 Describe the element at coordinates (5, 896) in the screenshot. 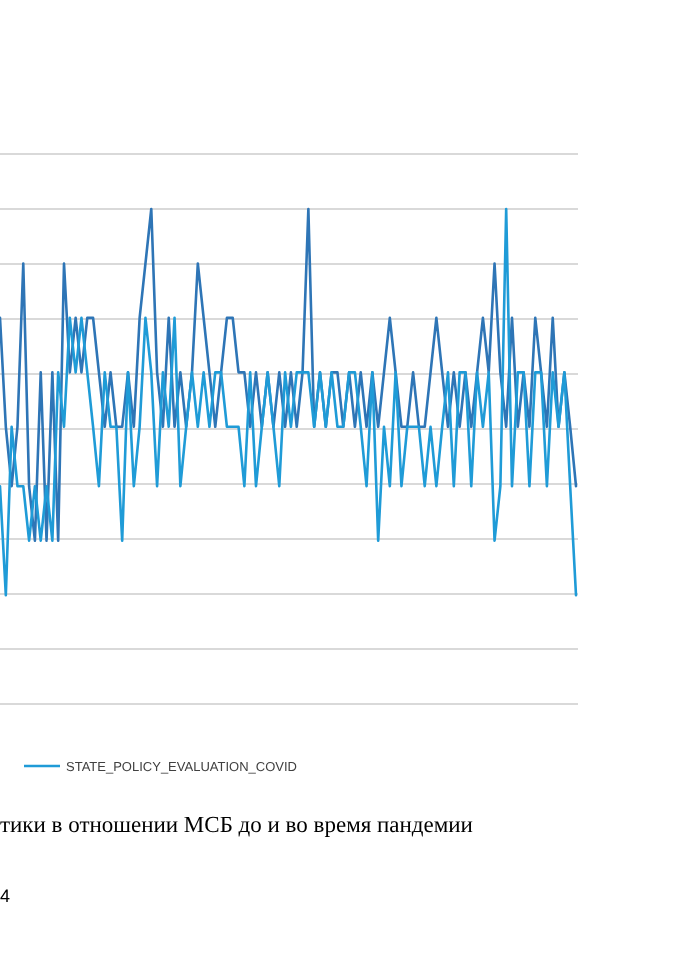

I see `text: 4` at that location.